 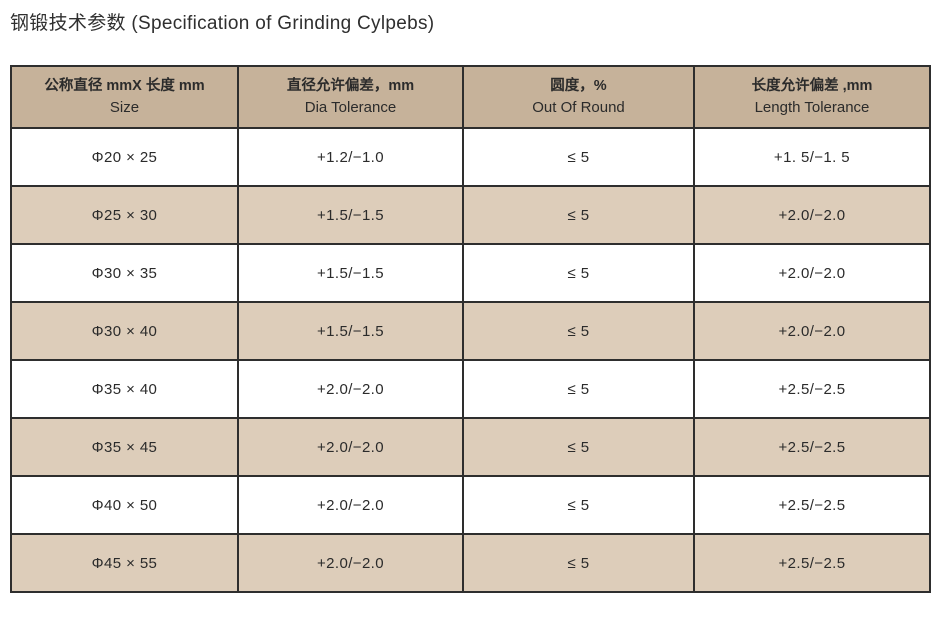 I want to click on column-header-dia-tolerance-zh: 直径允许偏差，mm, so click(x=350, y=85).